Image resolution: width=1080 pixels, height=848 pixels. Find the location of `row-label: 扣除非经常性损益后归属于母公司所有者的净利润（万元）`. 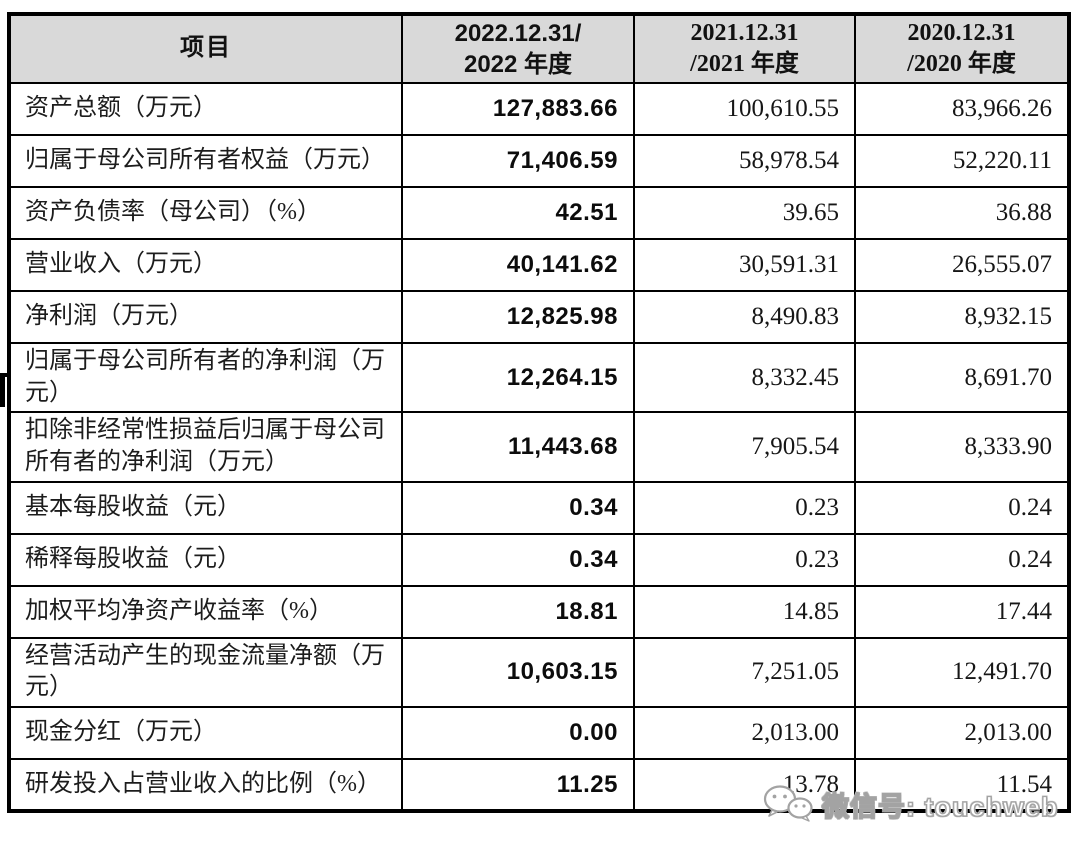

row-label: 扣除非经常性损益后归属于母公司所有者的净利润（万元） is located at coordinates (205, 447).